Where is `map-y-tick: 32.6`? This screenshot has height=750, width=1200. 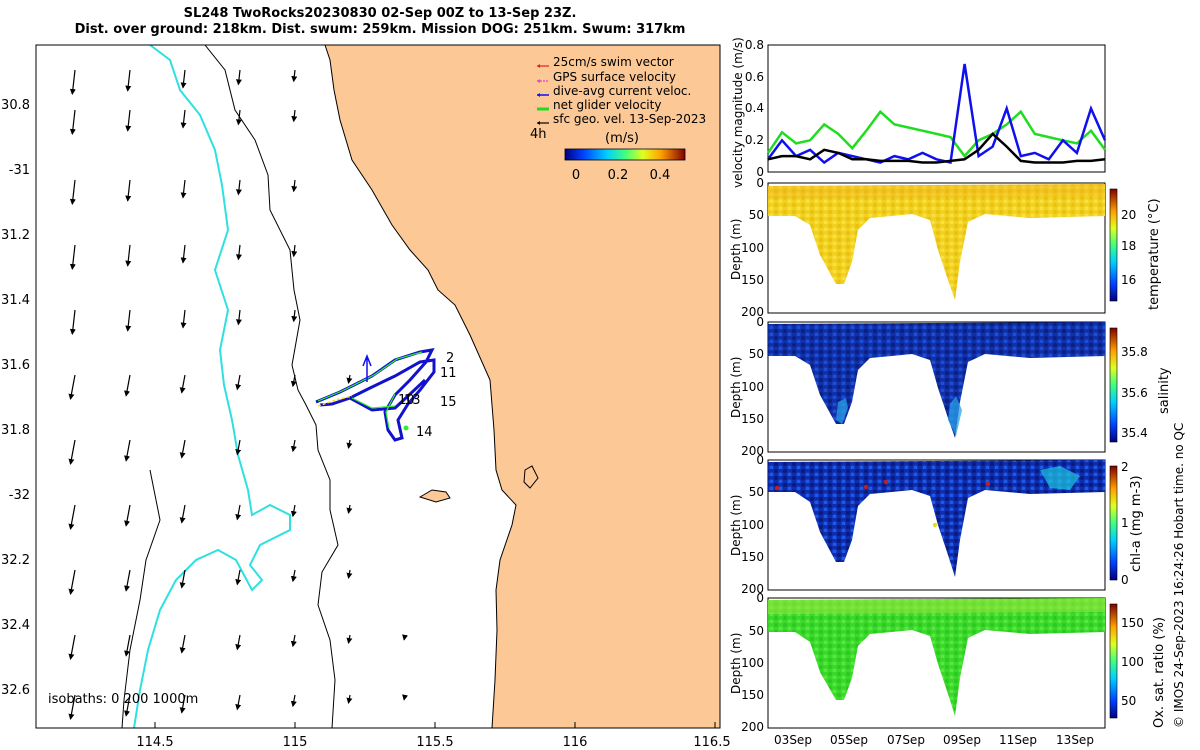 map-y-tick: 32.6 is located at coordinates (15, 690).